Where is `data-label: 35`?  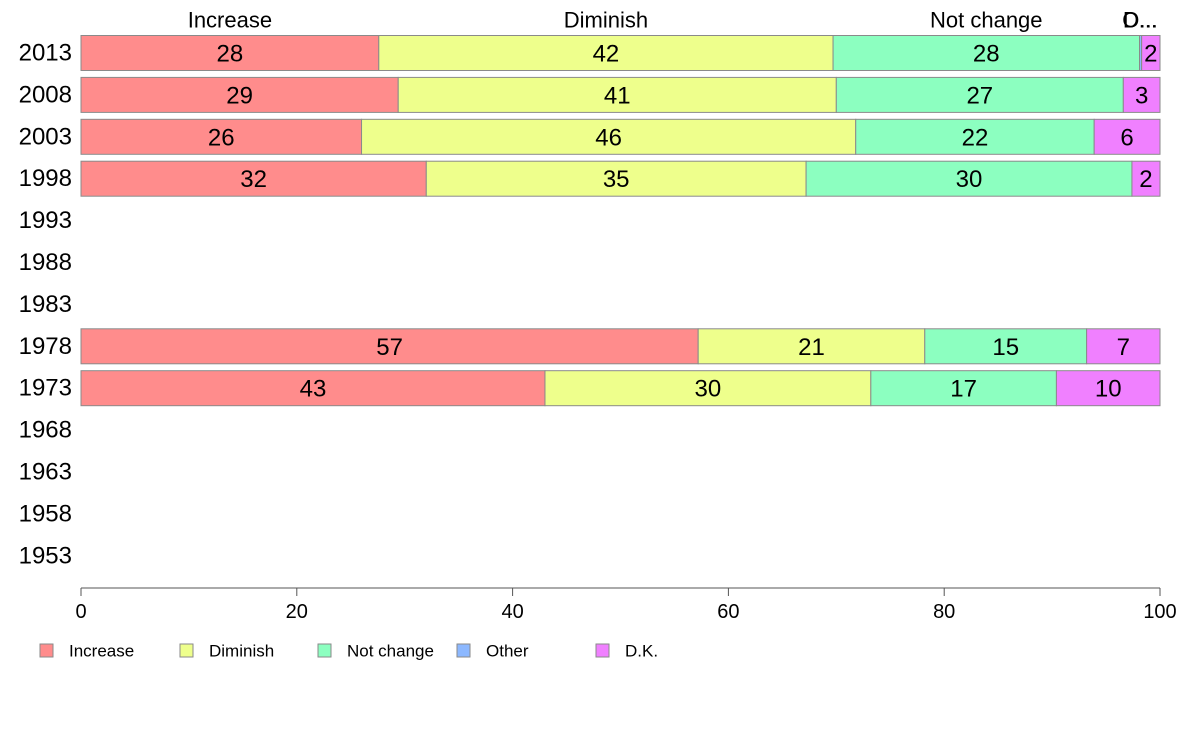
data-label: 35 is located at coordinates (616, 179).